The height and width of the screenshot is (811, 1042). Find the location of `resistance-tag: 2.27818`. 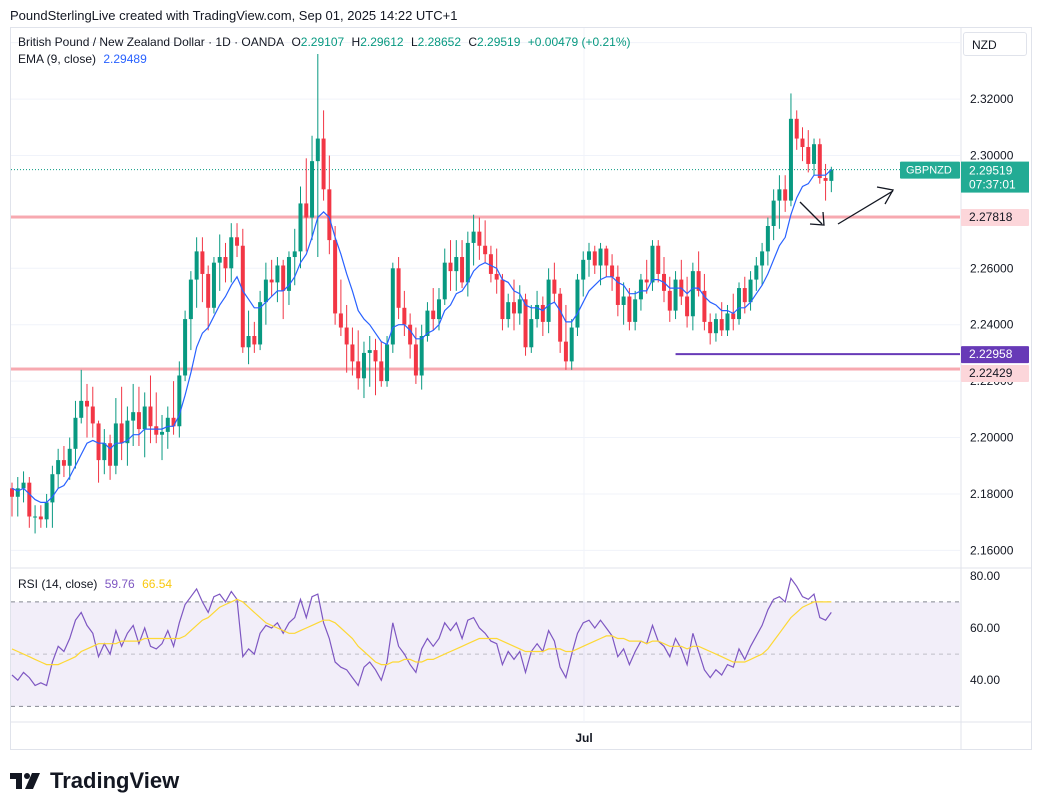

resistance-tag: 2.27818 is located at coordinates (991, 217).